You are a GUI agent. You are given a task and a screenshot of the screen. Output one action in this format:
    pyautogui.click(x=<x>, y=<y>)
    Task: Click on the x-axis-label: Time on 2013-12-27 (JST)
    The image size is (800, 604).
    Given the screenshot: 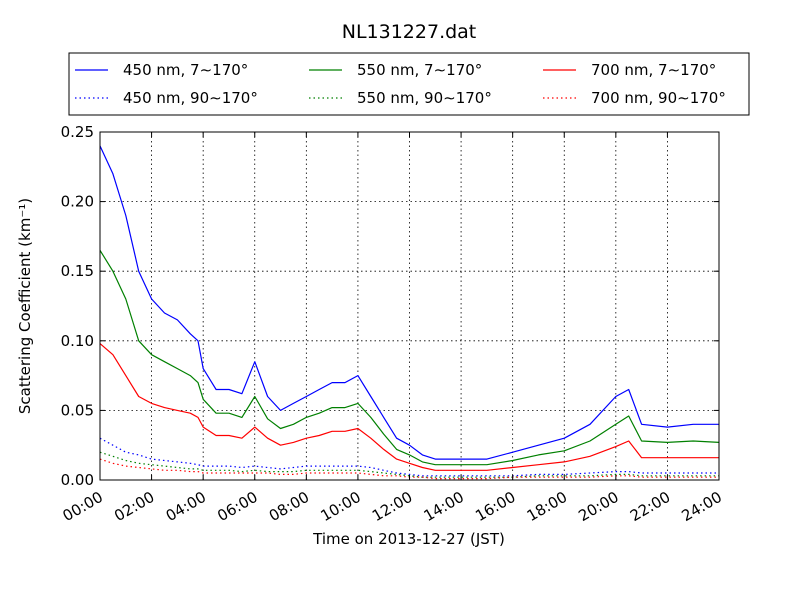 What is the action you would take?
    pyautogui.click(x=408, y=539)
    